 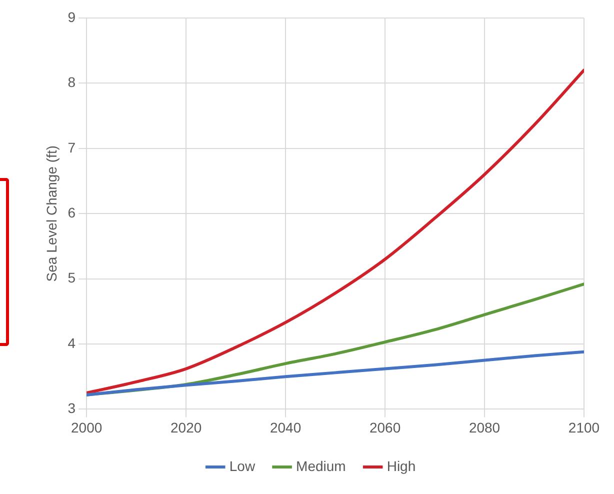 I want to click on legend-label: Low, so click(x=242, y=466).